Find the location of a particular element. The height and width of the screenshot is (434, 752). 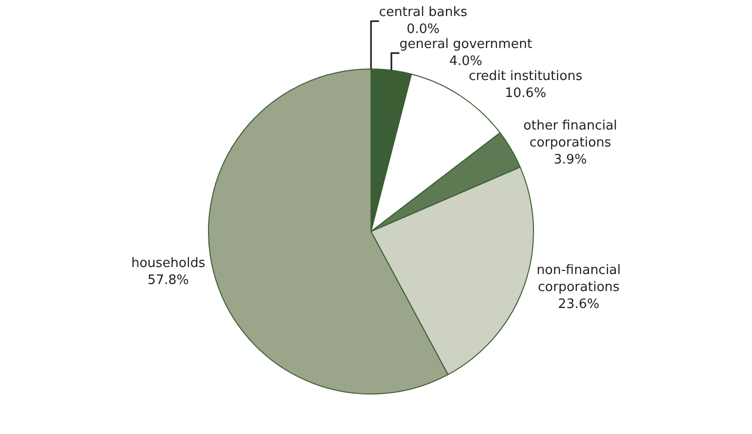

data-label: 4.0% is located at coordinates (465, 61).